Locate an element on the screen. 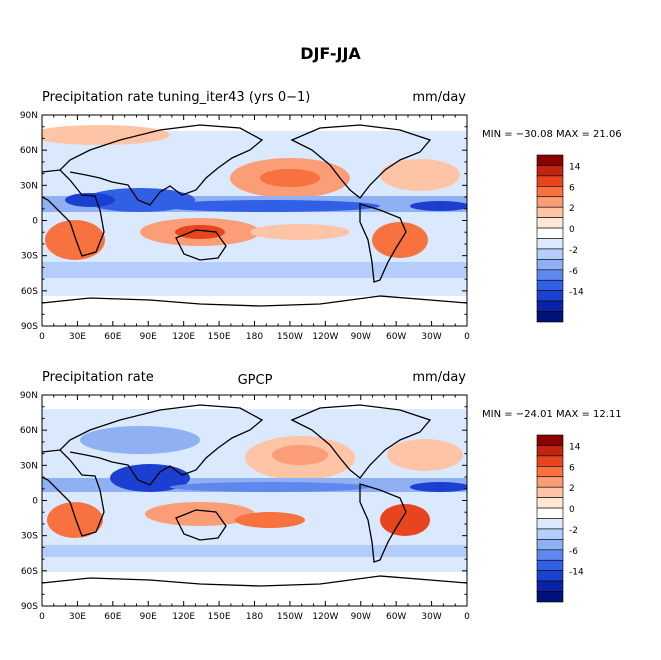 The image size is (661, 660). panel-2-south-africa-positive is located at coordinates (75, 520).